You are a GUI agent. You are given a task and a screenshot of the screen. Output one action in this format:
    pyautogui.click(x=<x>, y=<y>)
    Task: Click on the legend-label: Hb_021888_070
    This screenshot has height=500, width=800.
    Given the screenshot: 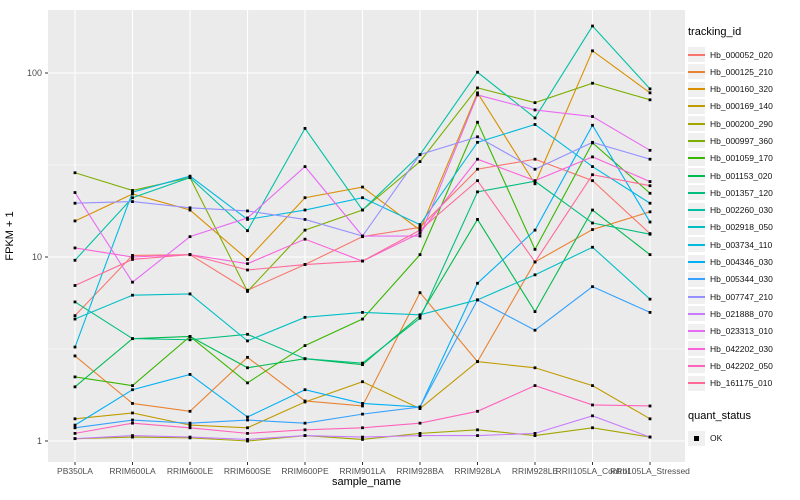 What is the action you would take?
    pyautogui.click(x=741, y=313)
    